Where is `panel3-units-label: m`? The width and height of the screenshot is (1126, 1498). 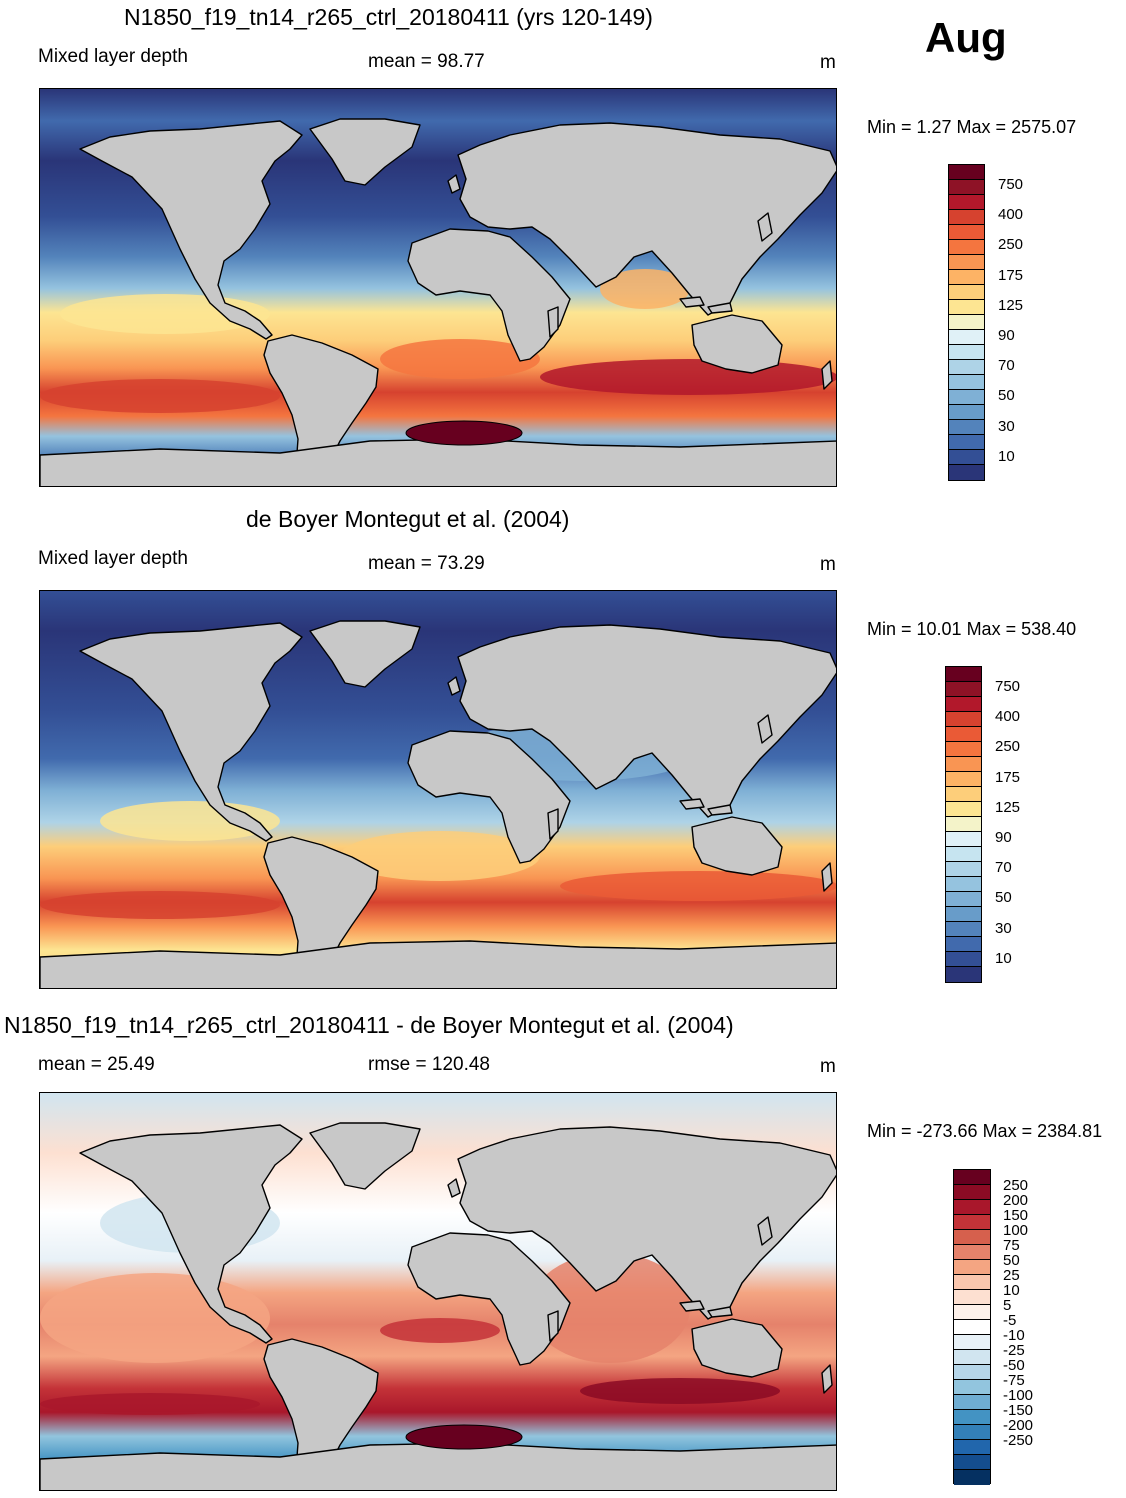 panel3-units-label: m is located at coordinates (828, 1066).